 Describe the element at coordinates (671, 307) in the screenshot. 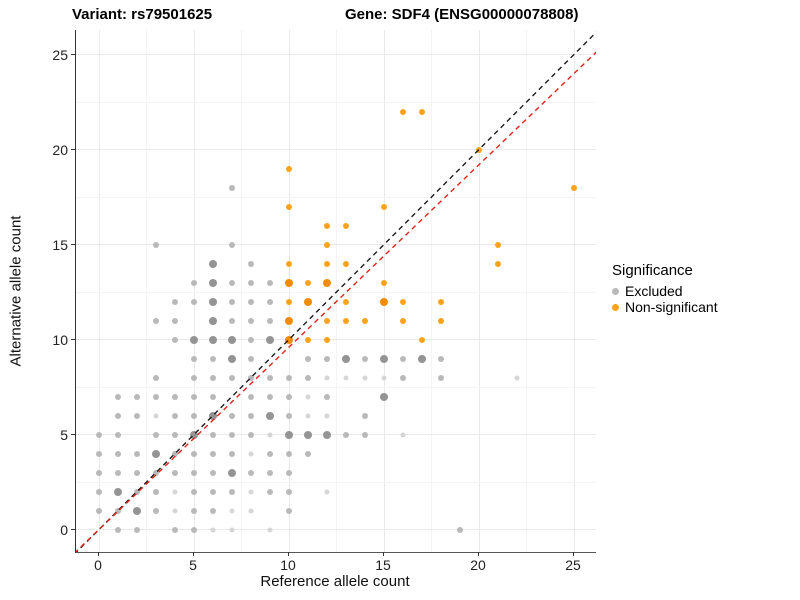

I see `legend-item-label: Non-significant` at that location.